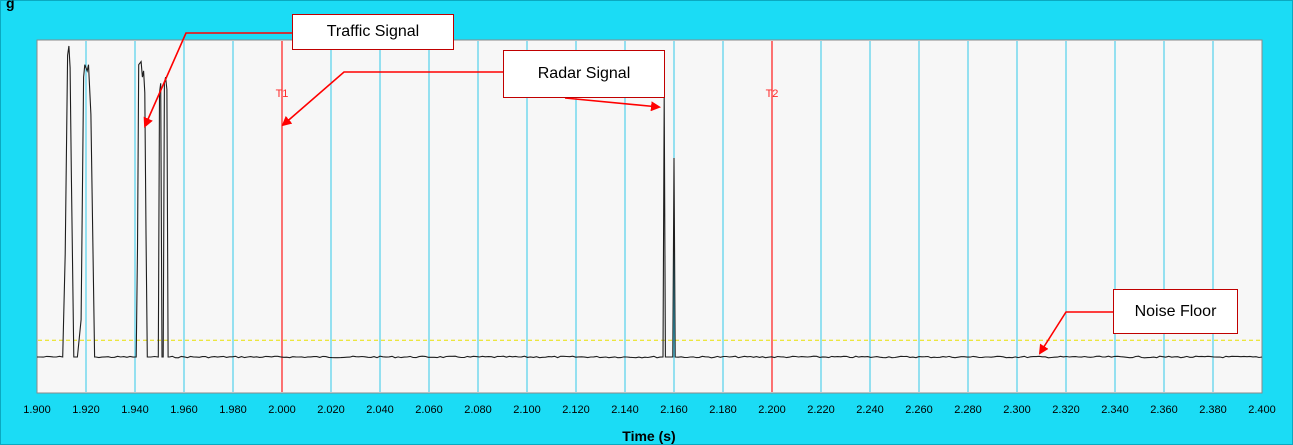 The image size is (1293, 445). I want to click on x-tick-label: 2.120, so click(576, 410).